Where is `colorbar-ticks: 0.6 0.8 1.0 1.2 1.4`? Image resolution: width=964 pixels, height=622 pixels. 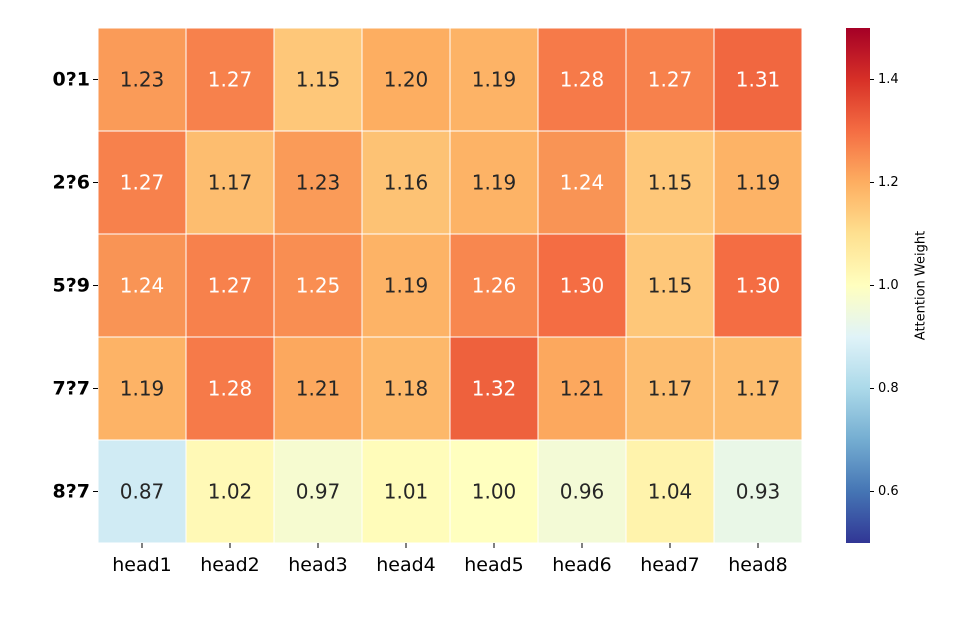 colorbar-ticks: 0.6 0.8 1.0 1.2 1.4 is located at coordinates (884, 285).